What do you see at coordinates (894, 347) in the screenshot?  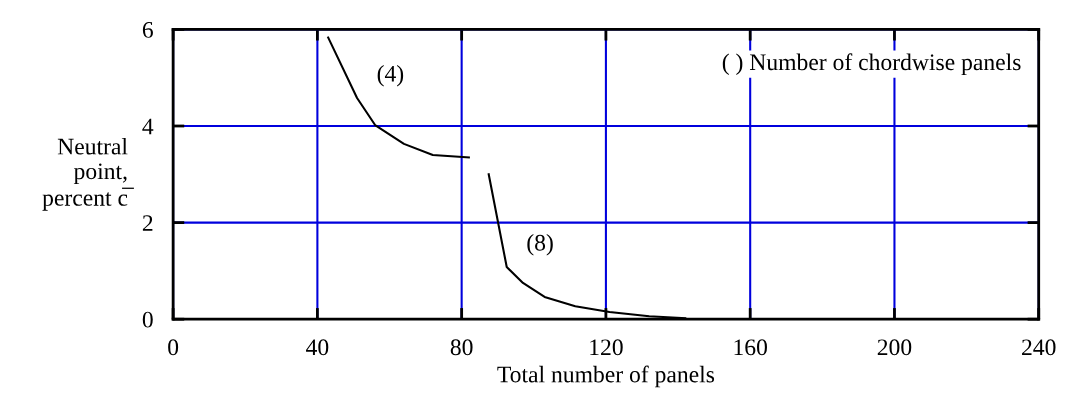 I see `x-tick-label: 200` at bounding box center [894, 347].